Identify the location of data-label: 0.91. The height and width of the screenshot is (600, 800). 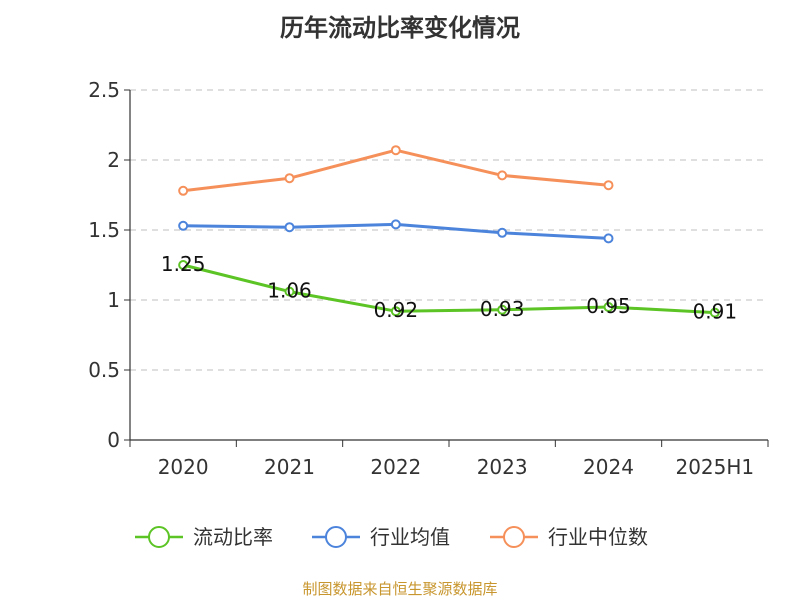
(715, 312).